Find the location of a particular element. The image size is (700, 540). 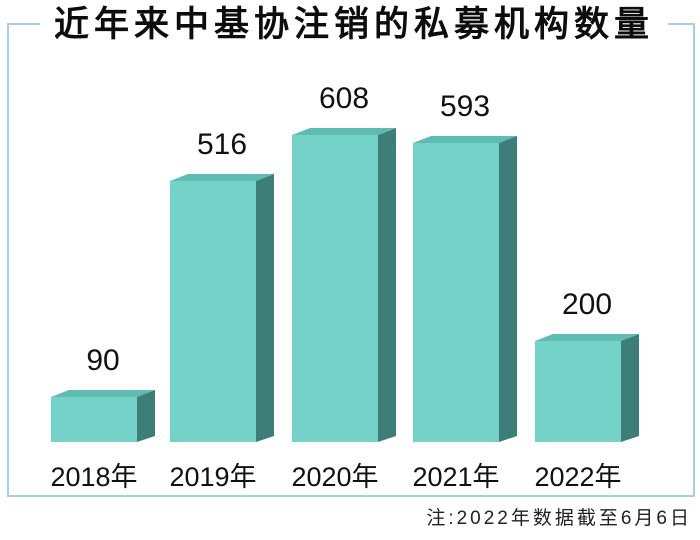

bar-value-label: 593 is located at coordinates (465, 106).